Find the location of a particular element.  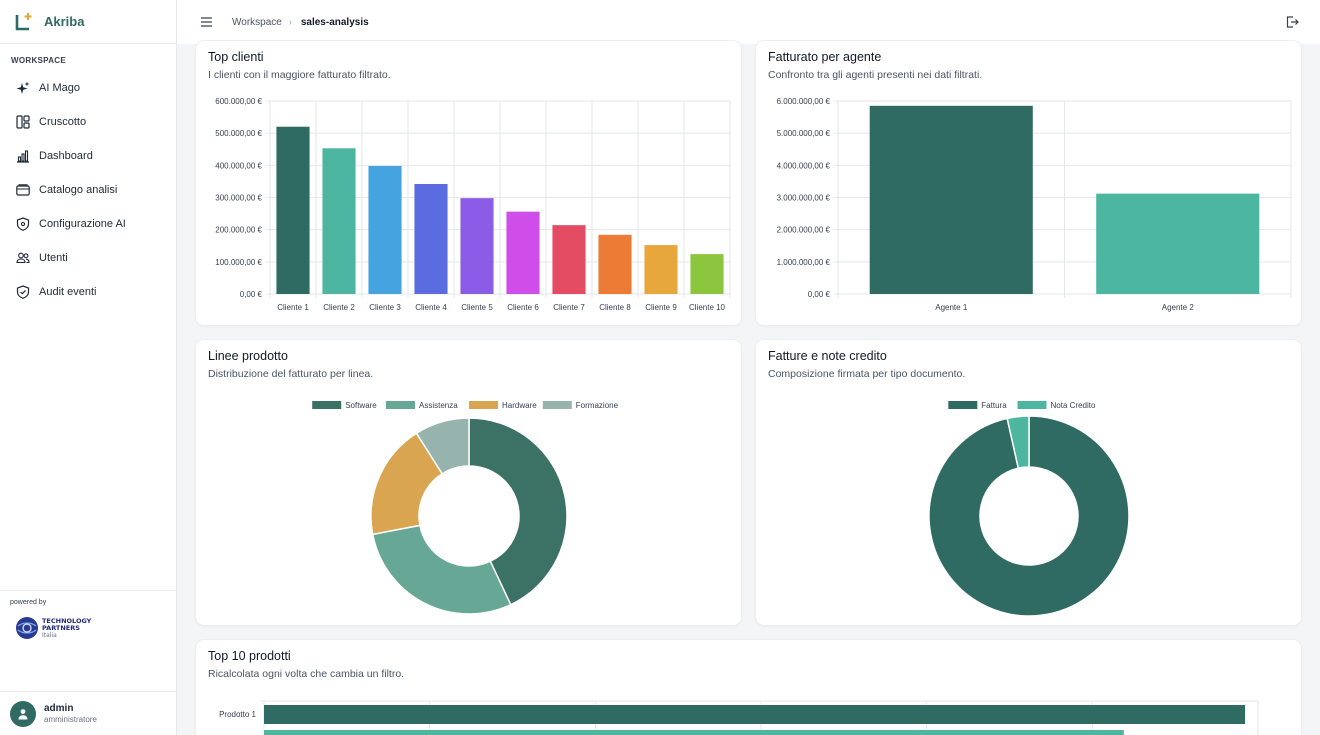

sparkle-icon is located at coordinates (23, 88).